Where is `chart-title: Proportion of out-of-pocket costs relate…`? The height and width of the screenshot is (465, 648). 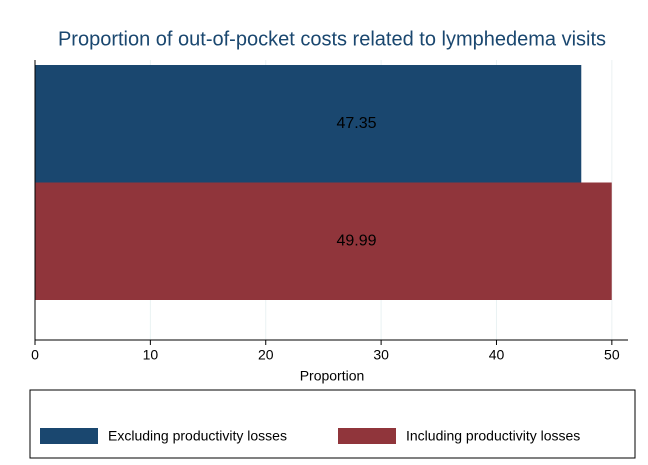
chart-title: Proportion of out-of-pocket costs relate… is located at coordinates (332, 39).